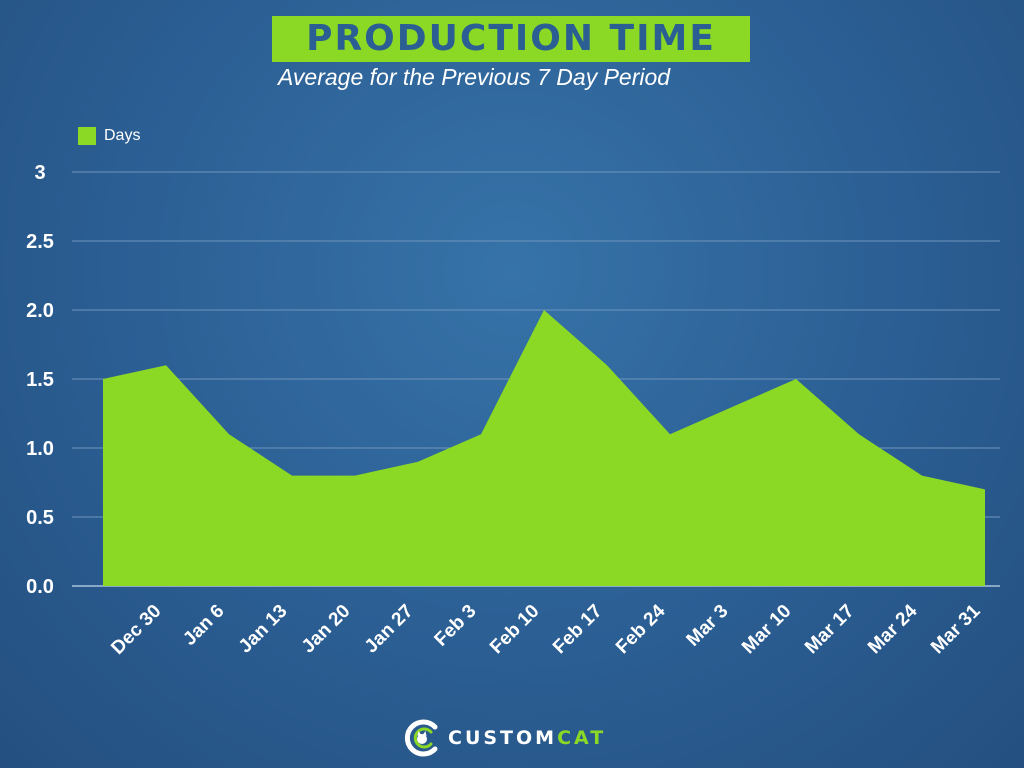  I want to click on legend-swatch-days, so click(87, 136).